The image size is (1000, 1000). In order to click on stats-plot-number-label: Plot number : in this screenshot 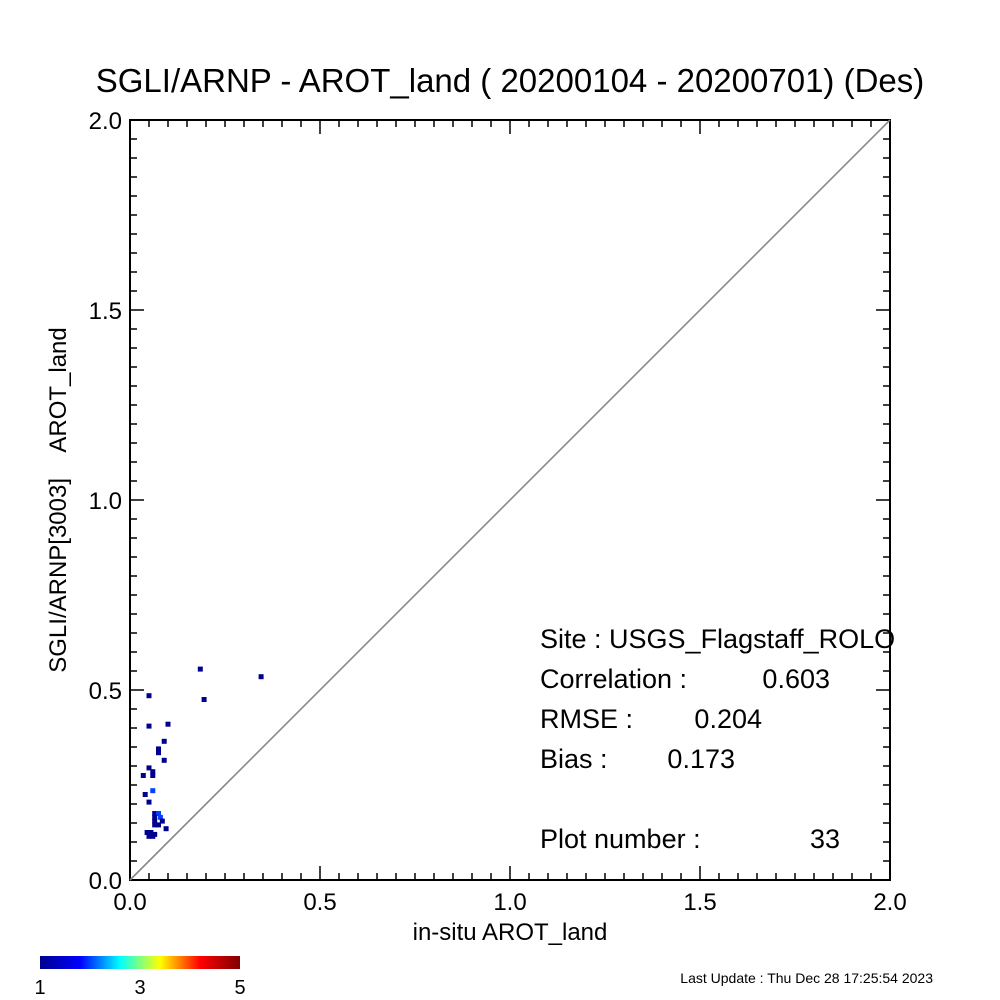, I will do `click(620, 839)`.